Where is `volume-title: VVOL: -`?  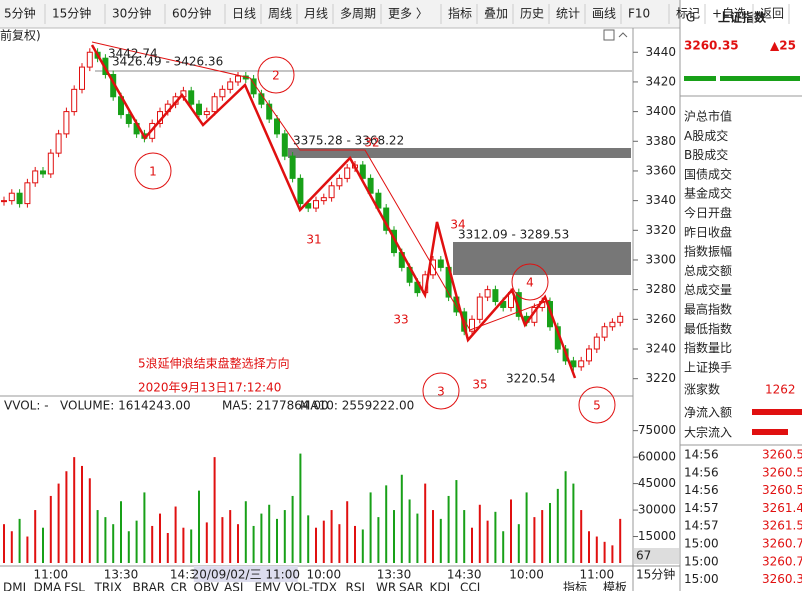 volume-title: VVOL: - is located at coordinates (26, 406).